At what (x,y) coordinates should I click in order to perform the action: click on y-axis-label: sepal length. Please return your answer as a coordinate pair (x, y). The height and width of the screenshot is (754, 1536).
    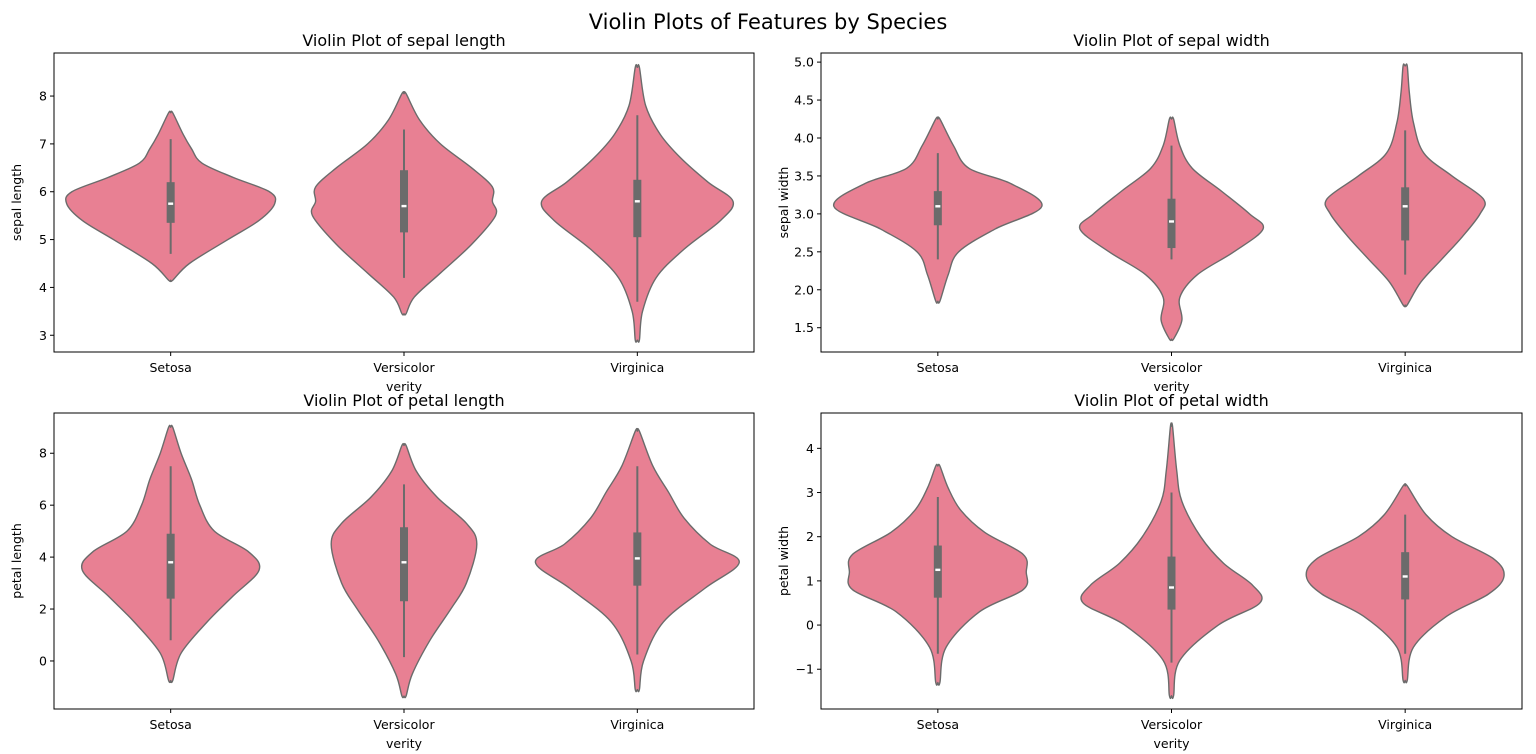
    Looking at the image, I should click on (16, 202).